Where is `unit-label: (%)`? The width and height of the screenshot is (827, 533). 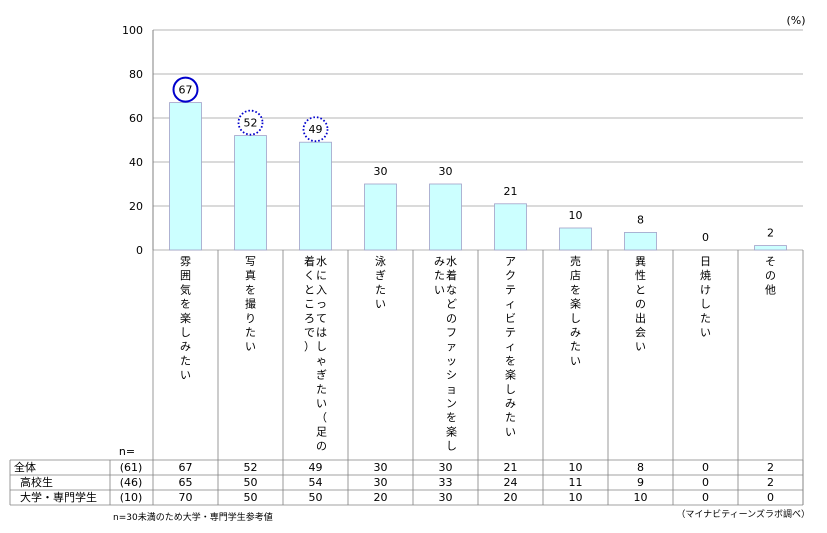
unit-label: (%) is located at coordinates (795, 20).